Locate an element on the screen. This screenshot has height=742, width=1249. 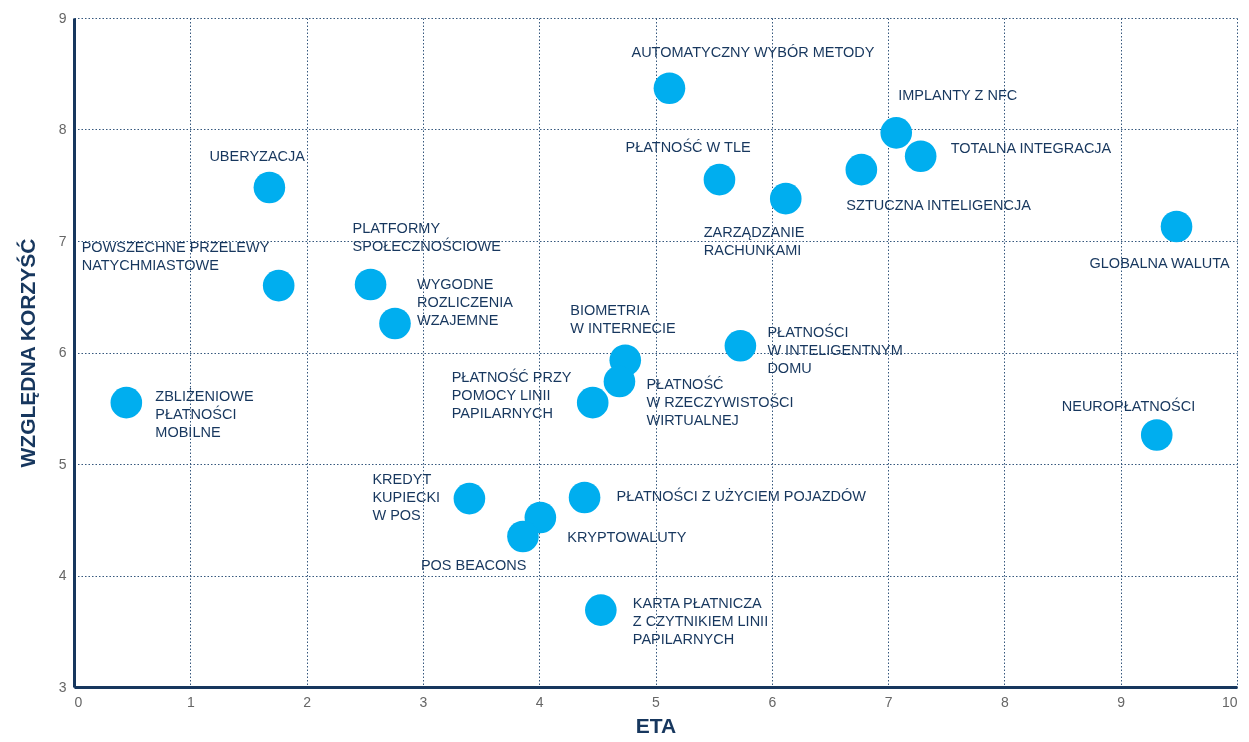
y-tick-label: 6 is located at coordinates (62, 352).